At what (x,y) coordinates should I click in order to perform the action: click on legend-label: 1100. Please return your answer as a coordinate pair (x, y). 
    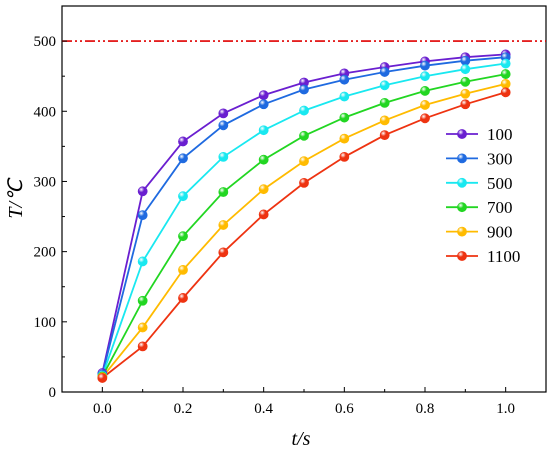
    Looking at the image, I should click on (503, 256).